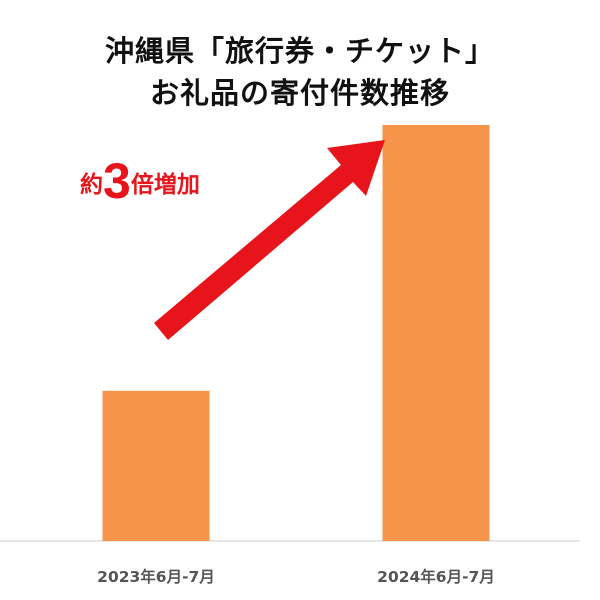 Image resolution: width=600 pixels, height=600 pixels. I want to click on increase-annotation: 約3倍増加, so click(140, 181).